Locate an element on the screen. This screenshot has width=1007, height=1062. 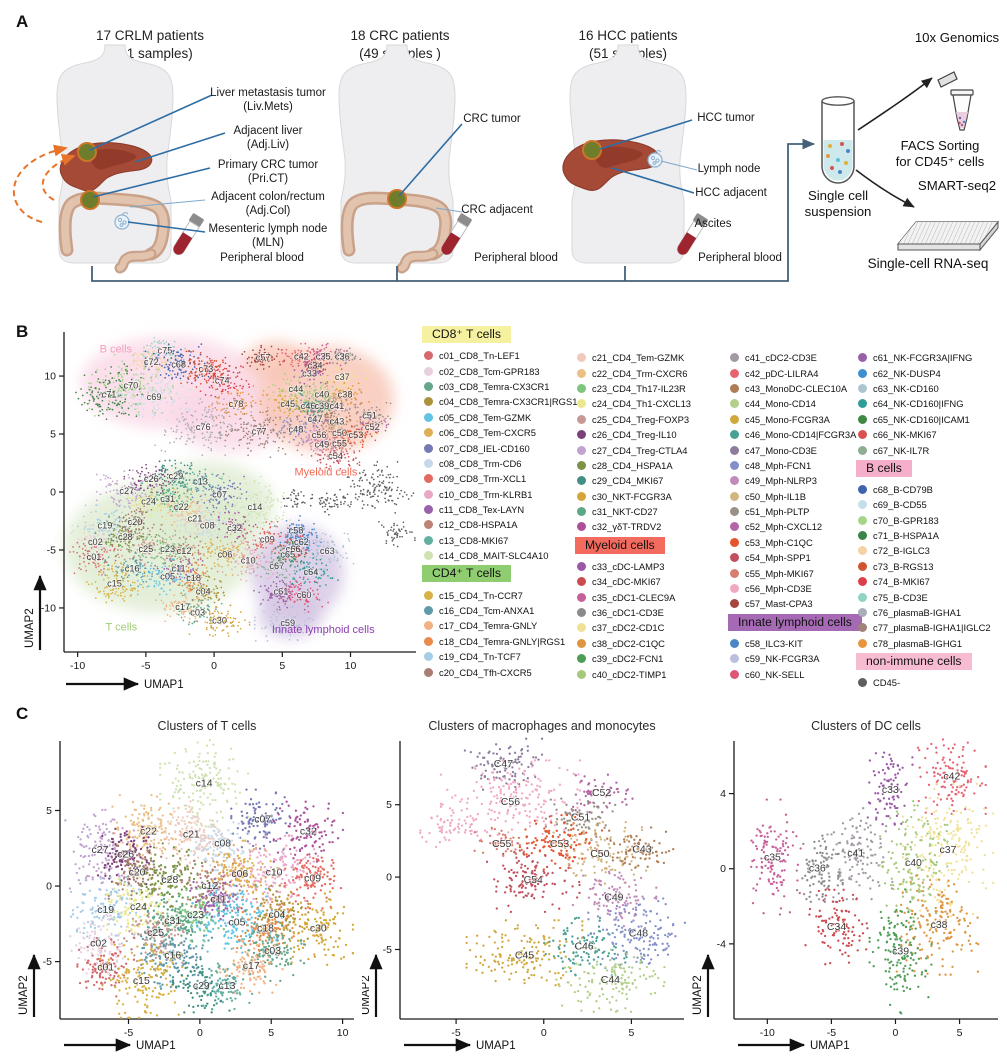
blood-tube-icon-crlm is located at coordinates (187, 235).